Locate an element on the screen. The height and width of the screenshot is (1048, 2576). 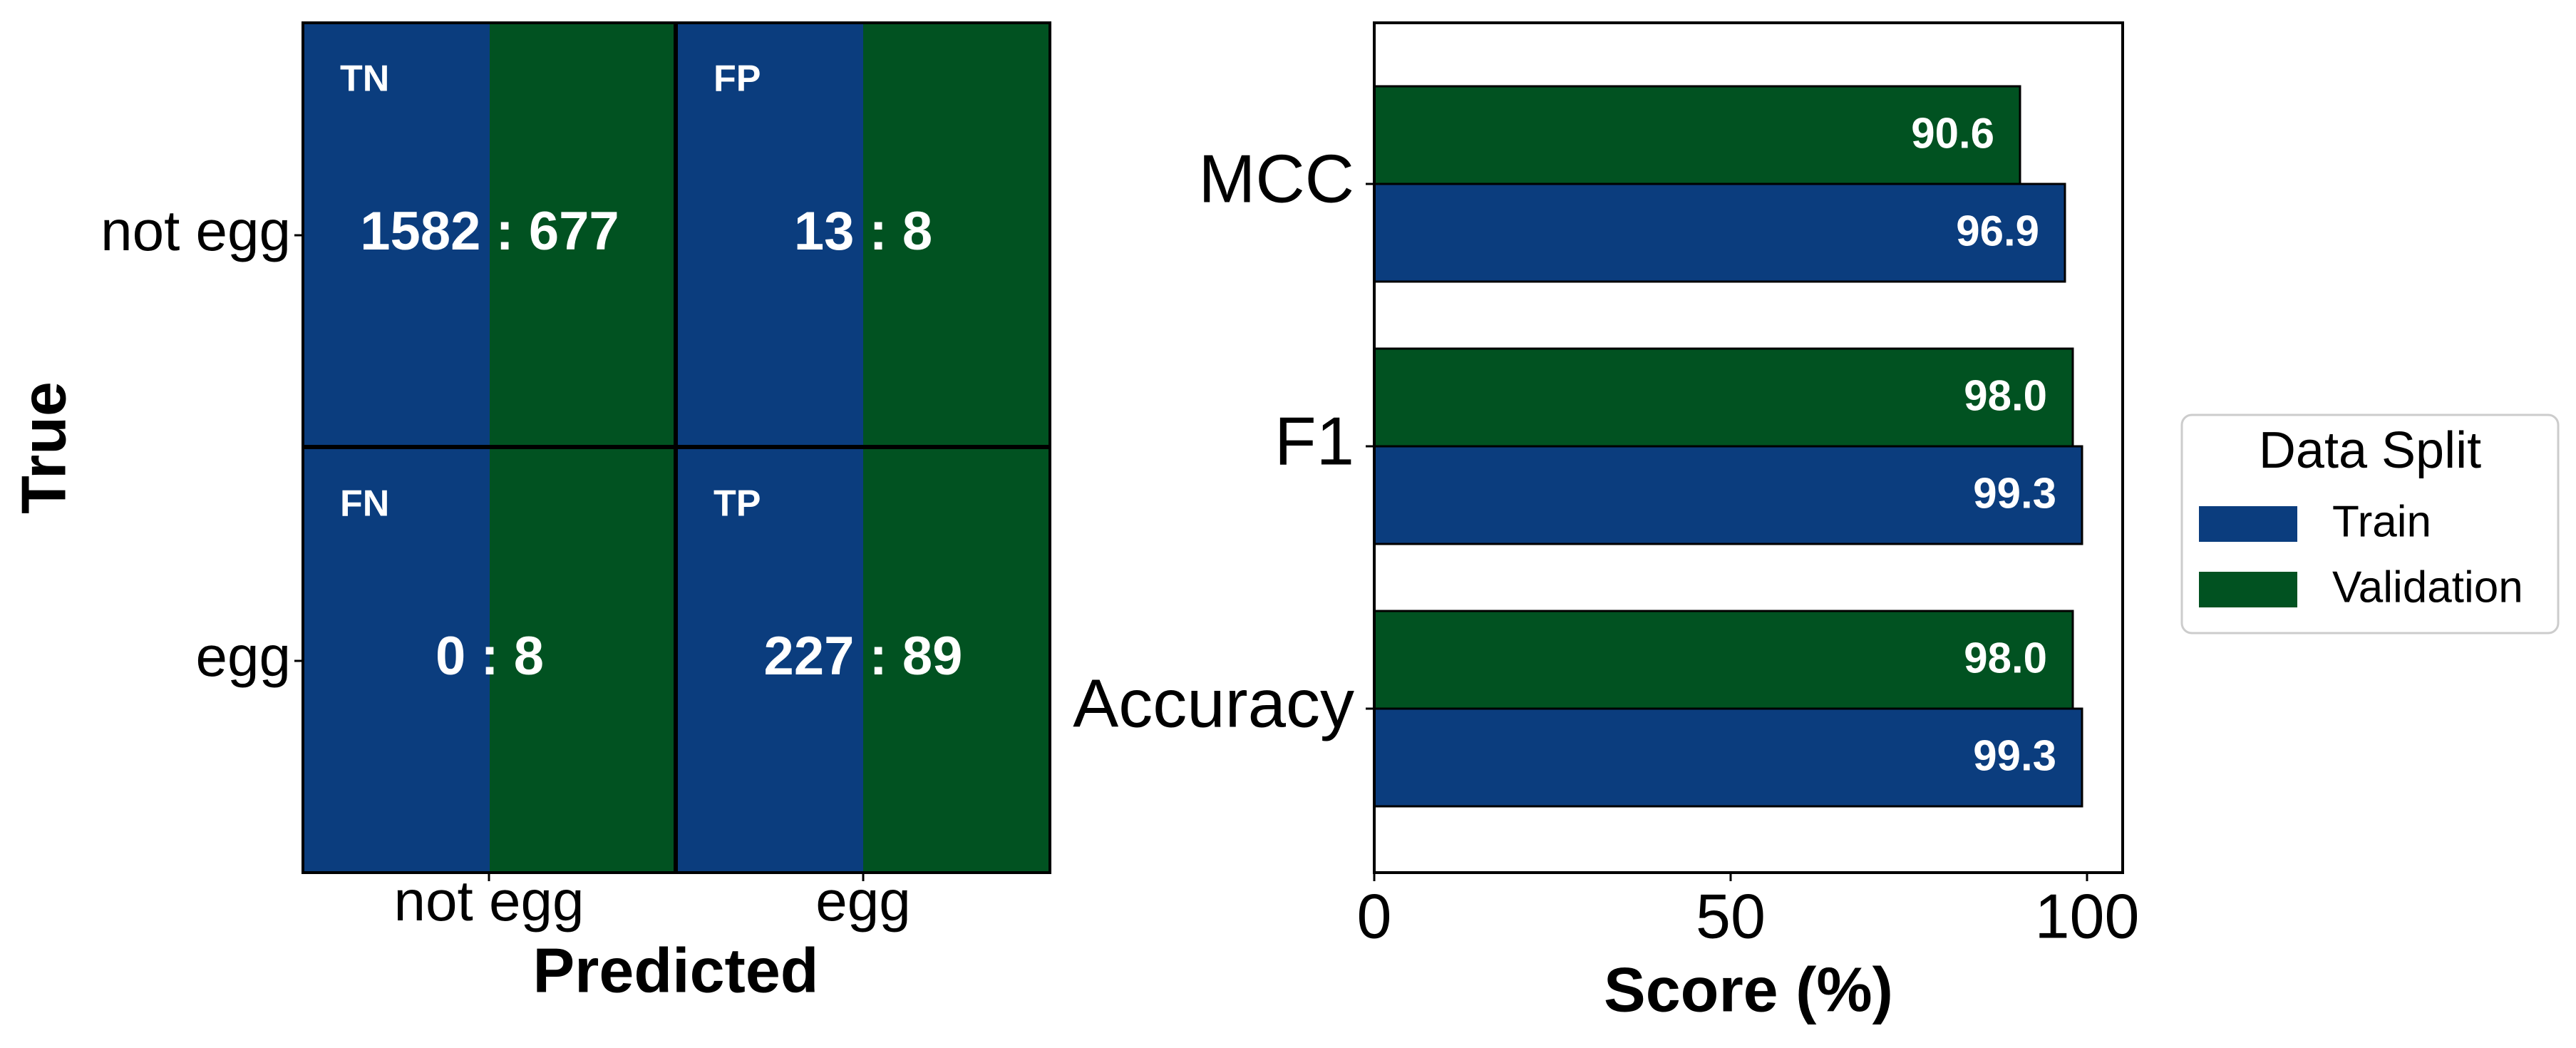
cm-cell-value: 13 : 8 is located at coordinates (863, 232).